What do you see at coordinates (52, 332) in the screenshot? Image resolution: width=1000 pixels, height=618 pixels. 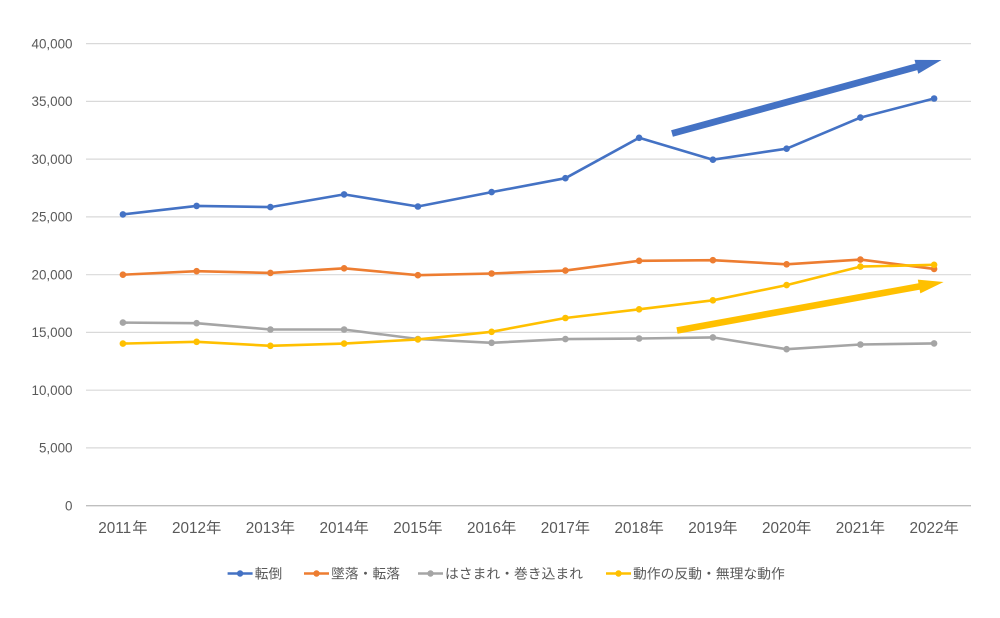 I see `svg-text: 15,000` at bounding box center [52, 332].